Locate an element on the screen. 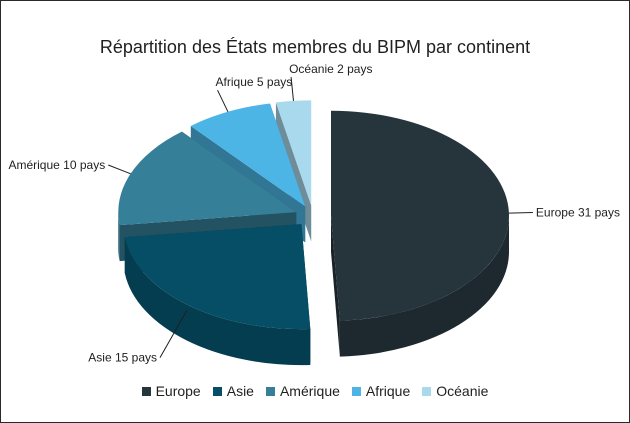 The height and width of the screenshot is (423, 630). leader-line-europe is located at coordinates (520, 213).